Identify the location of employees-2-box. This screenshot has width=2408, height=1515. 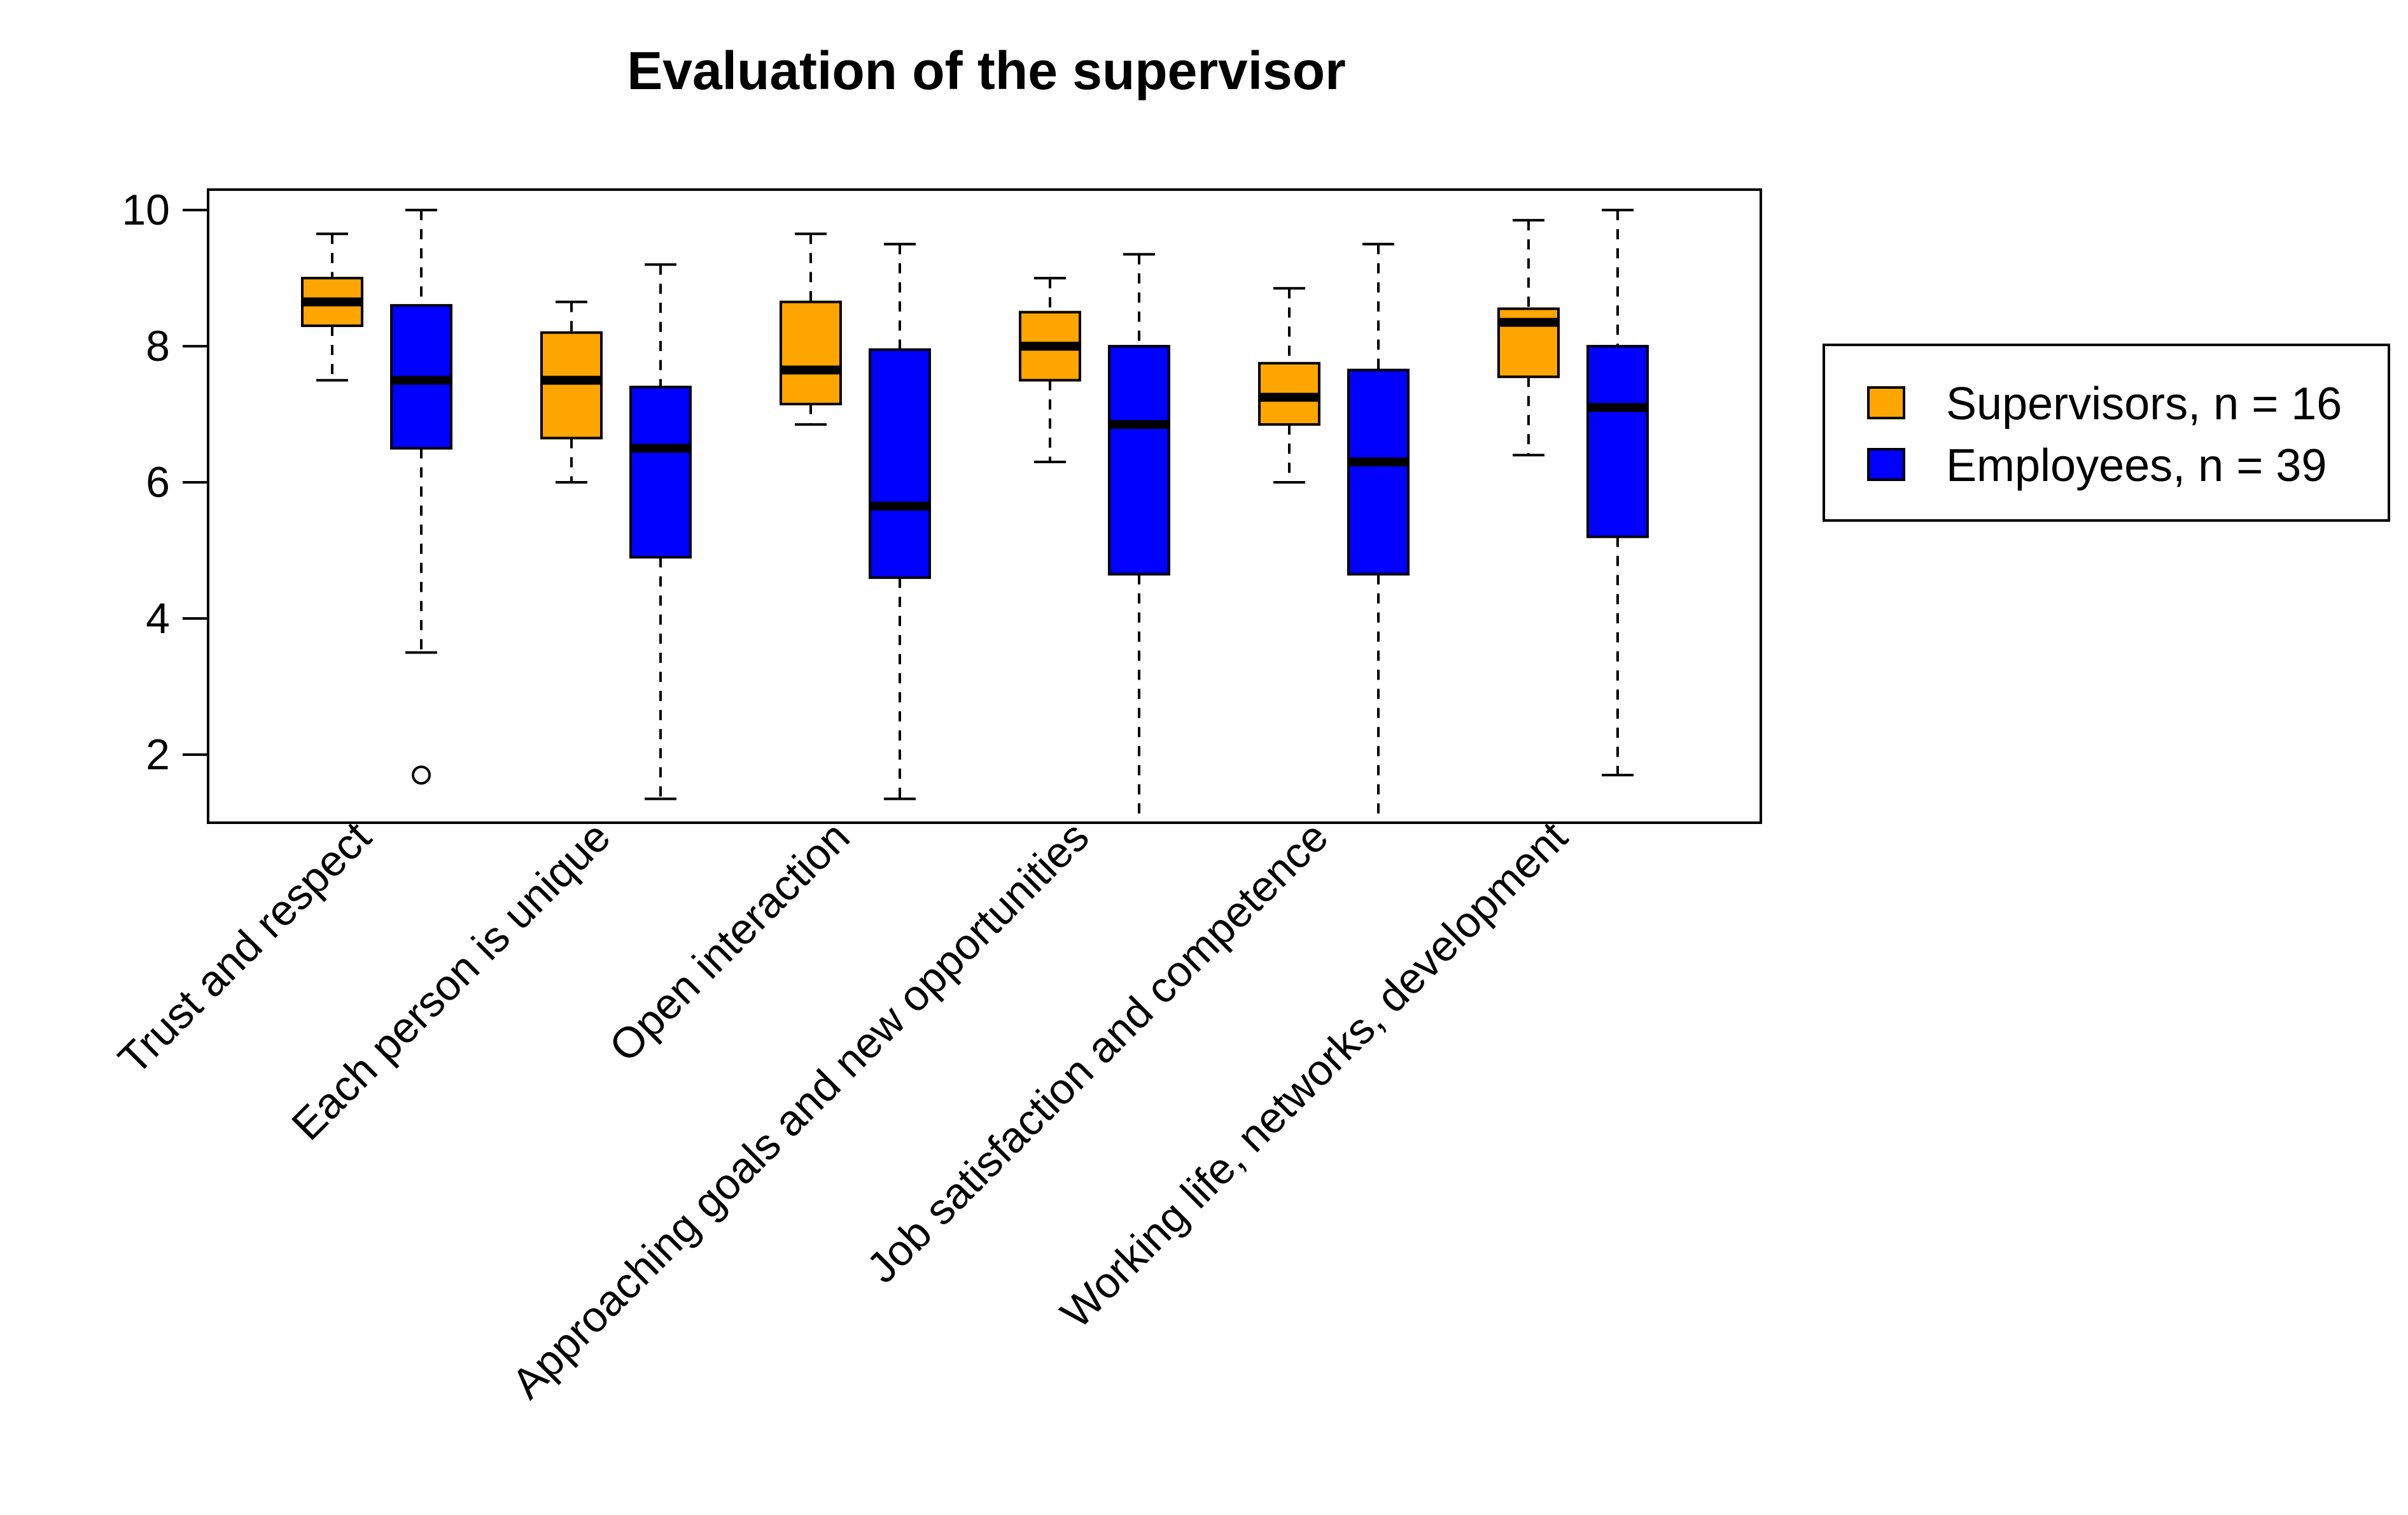
(660, 473).